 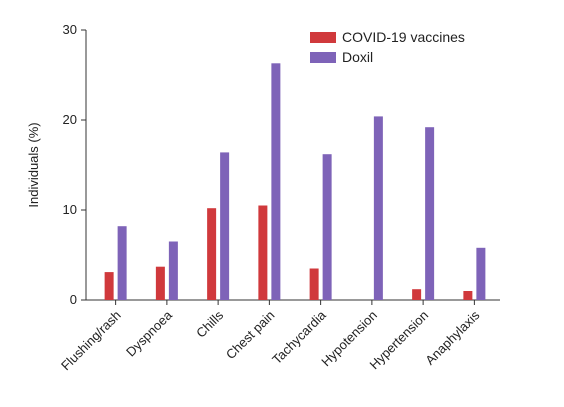 What do you see at coordinates (209, 323) in the screenshot?
I see `x-tick-label: Chills` at bounding box center [209, 323].